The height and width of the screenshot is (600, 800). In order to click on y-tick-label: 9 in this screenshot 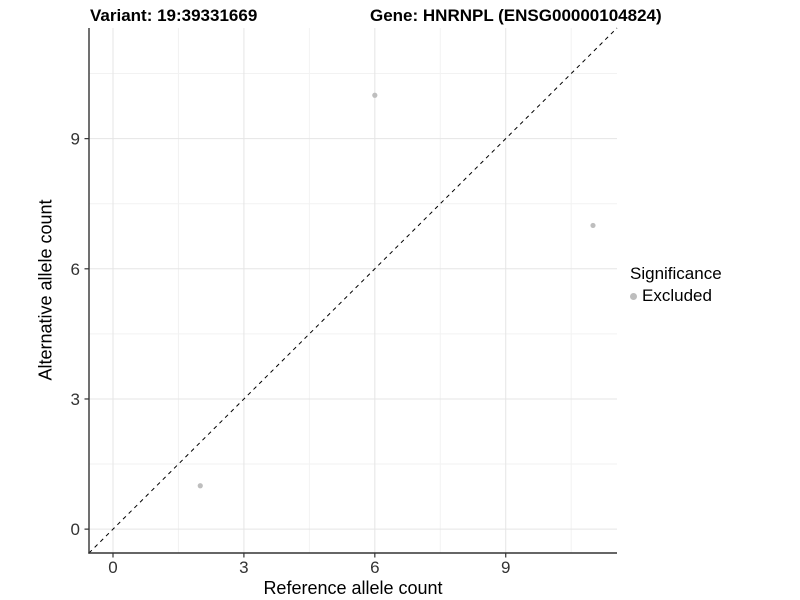, I will do `click(75, 139)`.